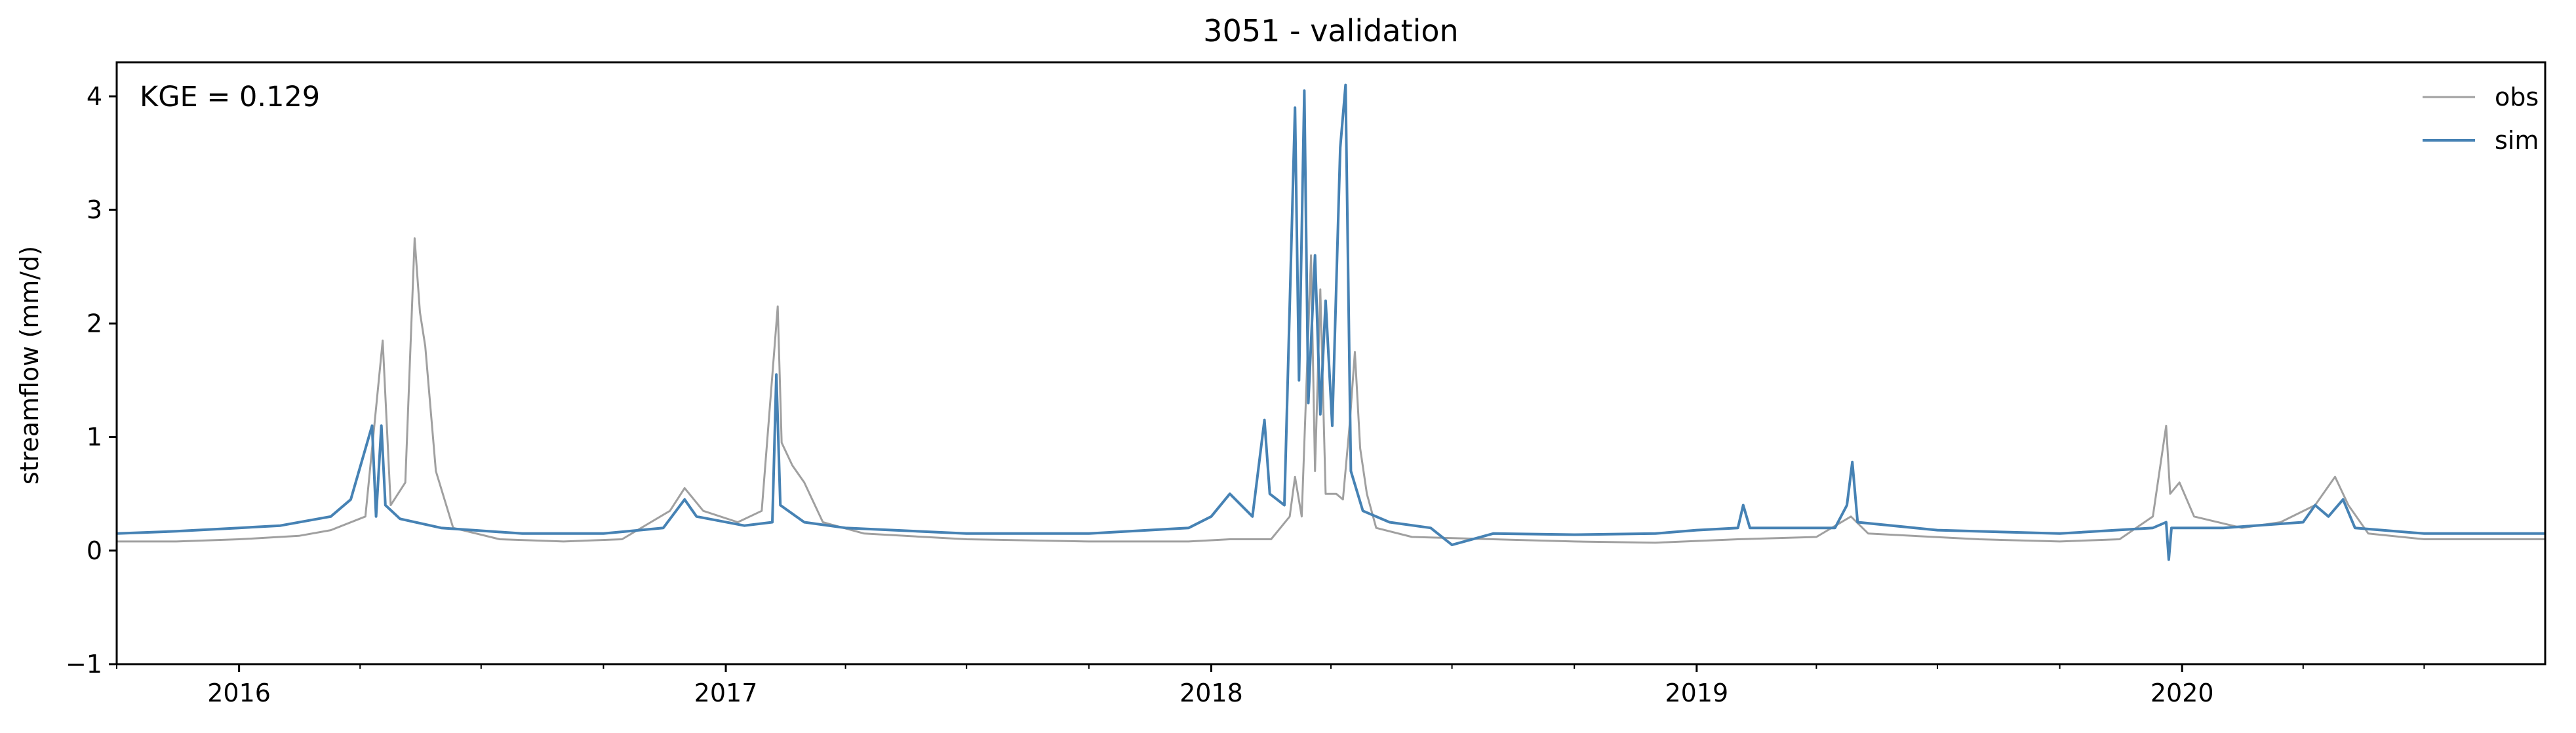 The height and width of the screenshot is (733, 2576). I want to click on x-tick-label: 2016, so click(239, 693).